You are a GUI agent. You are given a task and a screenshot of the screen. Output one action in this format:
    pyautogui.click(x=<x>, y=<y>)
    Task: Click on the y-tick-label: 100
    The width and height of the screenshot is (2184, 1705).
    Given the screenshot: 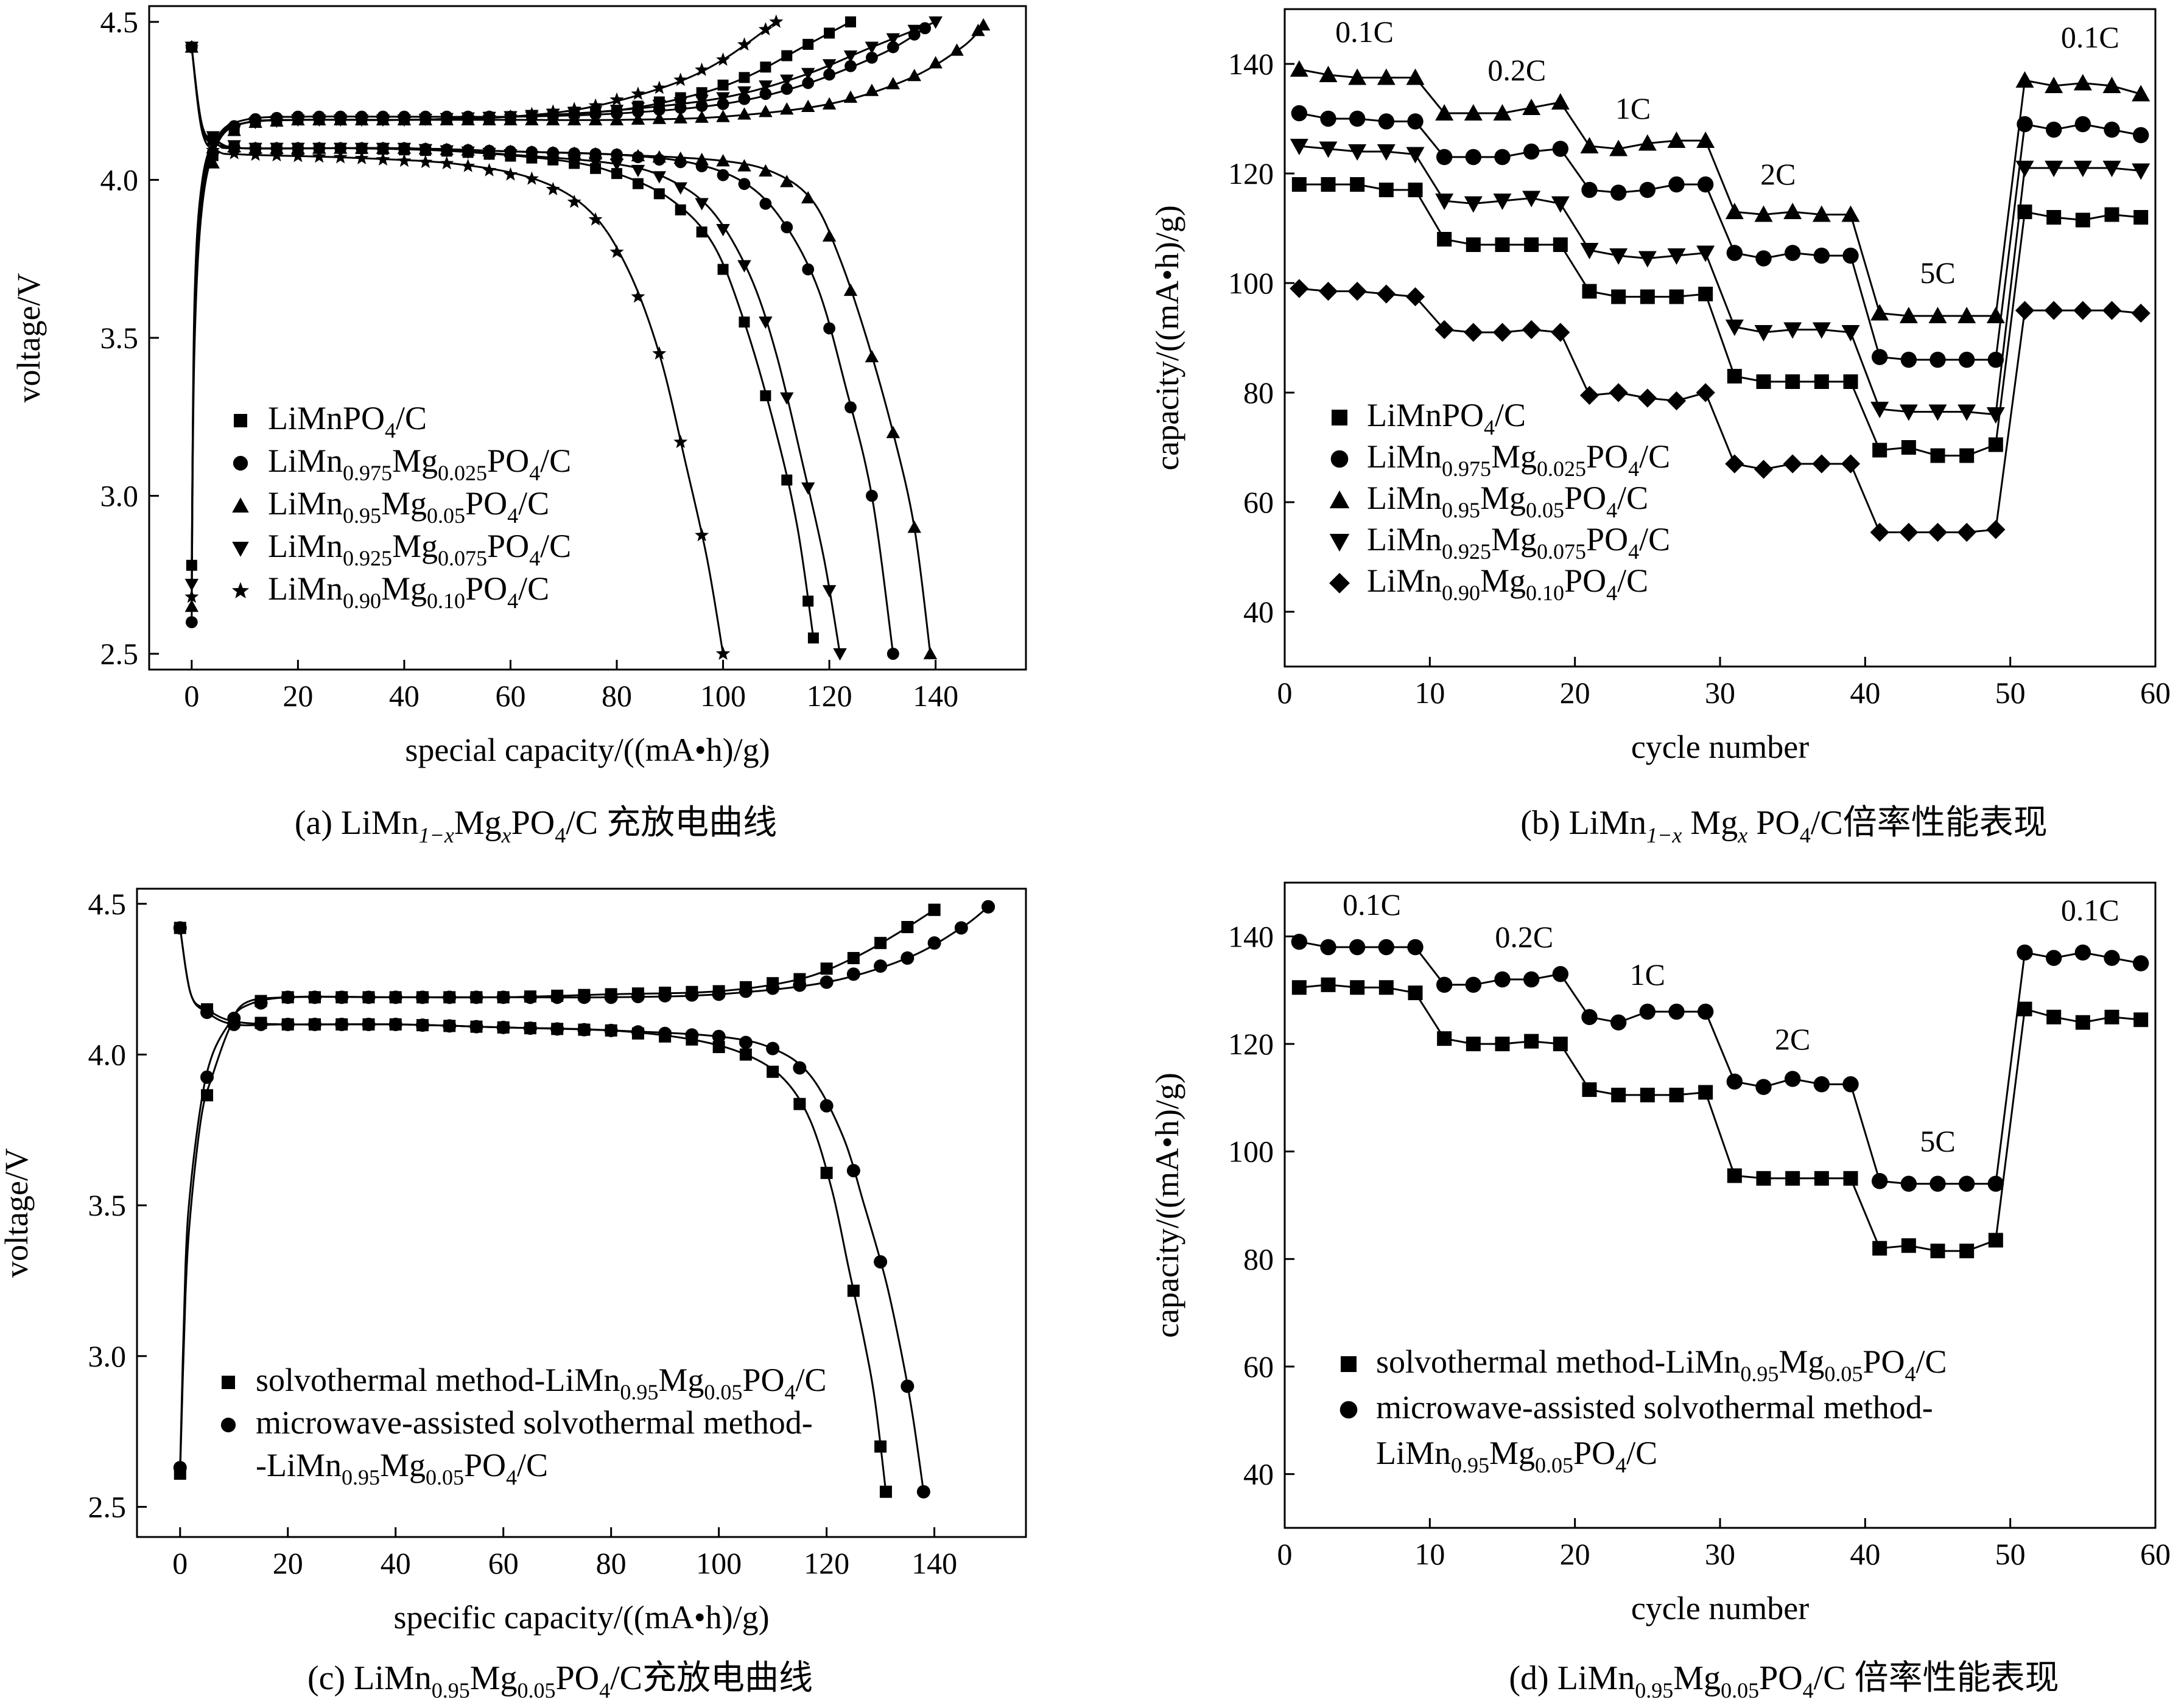 What is the action you would take?
    pyautogui.click(x=1251, y=283)
    